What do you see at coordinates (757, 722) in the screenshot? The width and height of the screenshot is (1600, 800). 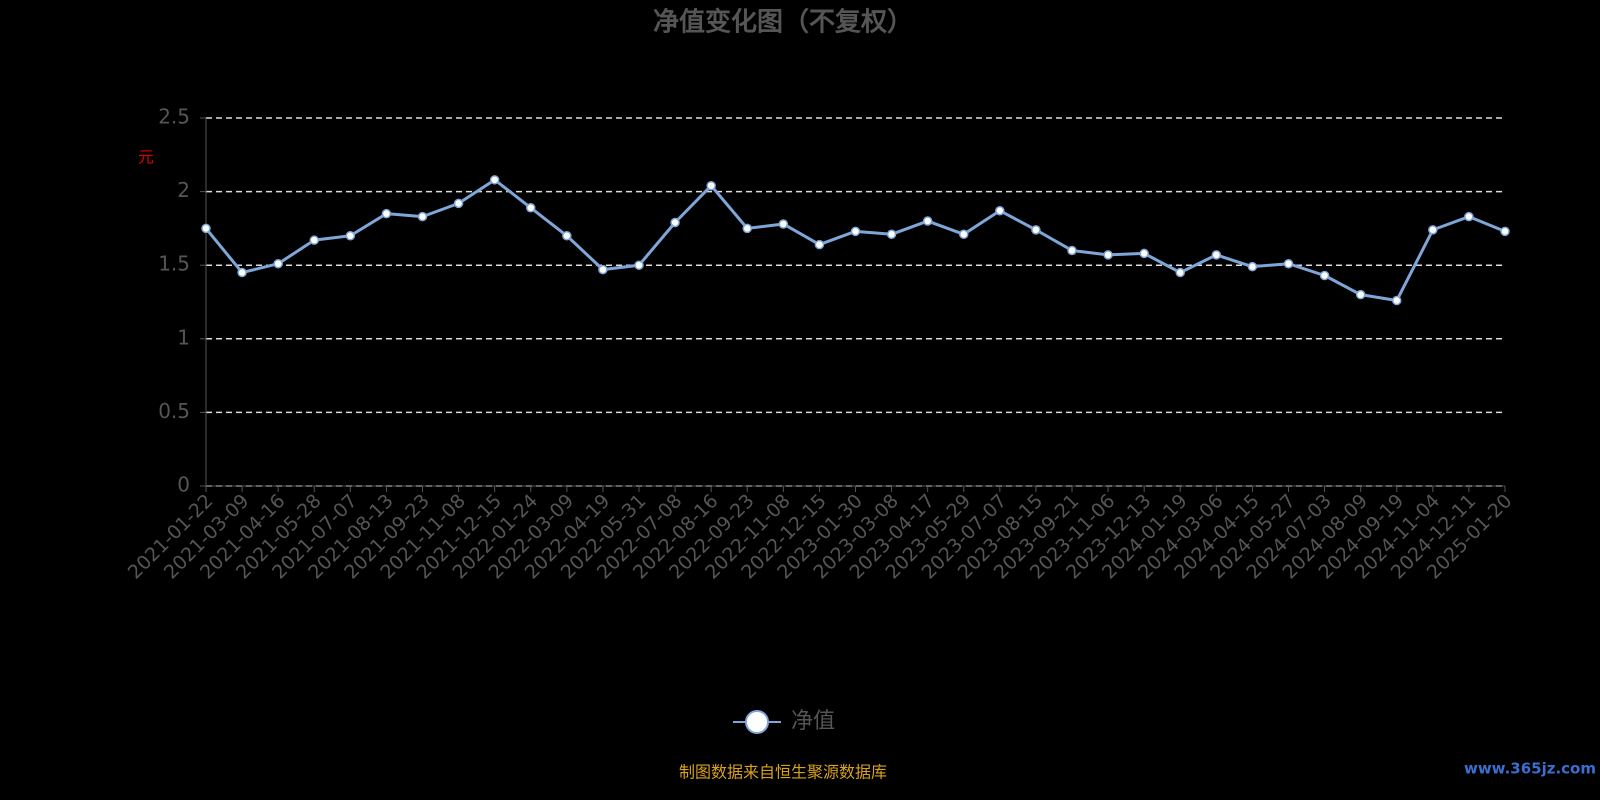 I see `legend-marker` at bounding box center [757, 722].